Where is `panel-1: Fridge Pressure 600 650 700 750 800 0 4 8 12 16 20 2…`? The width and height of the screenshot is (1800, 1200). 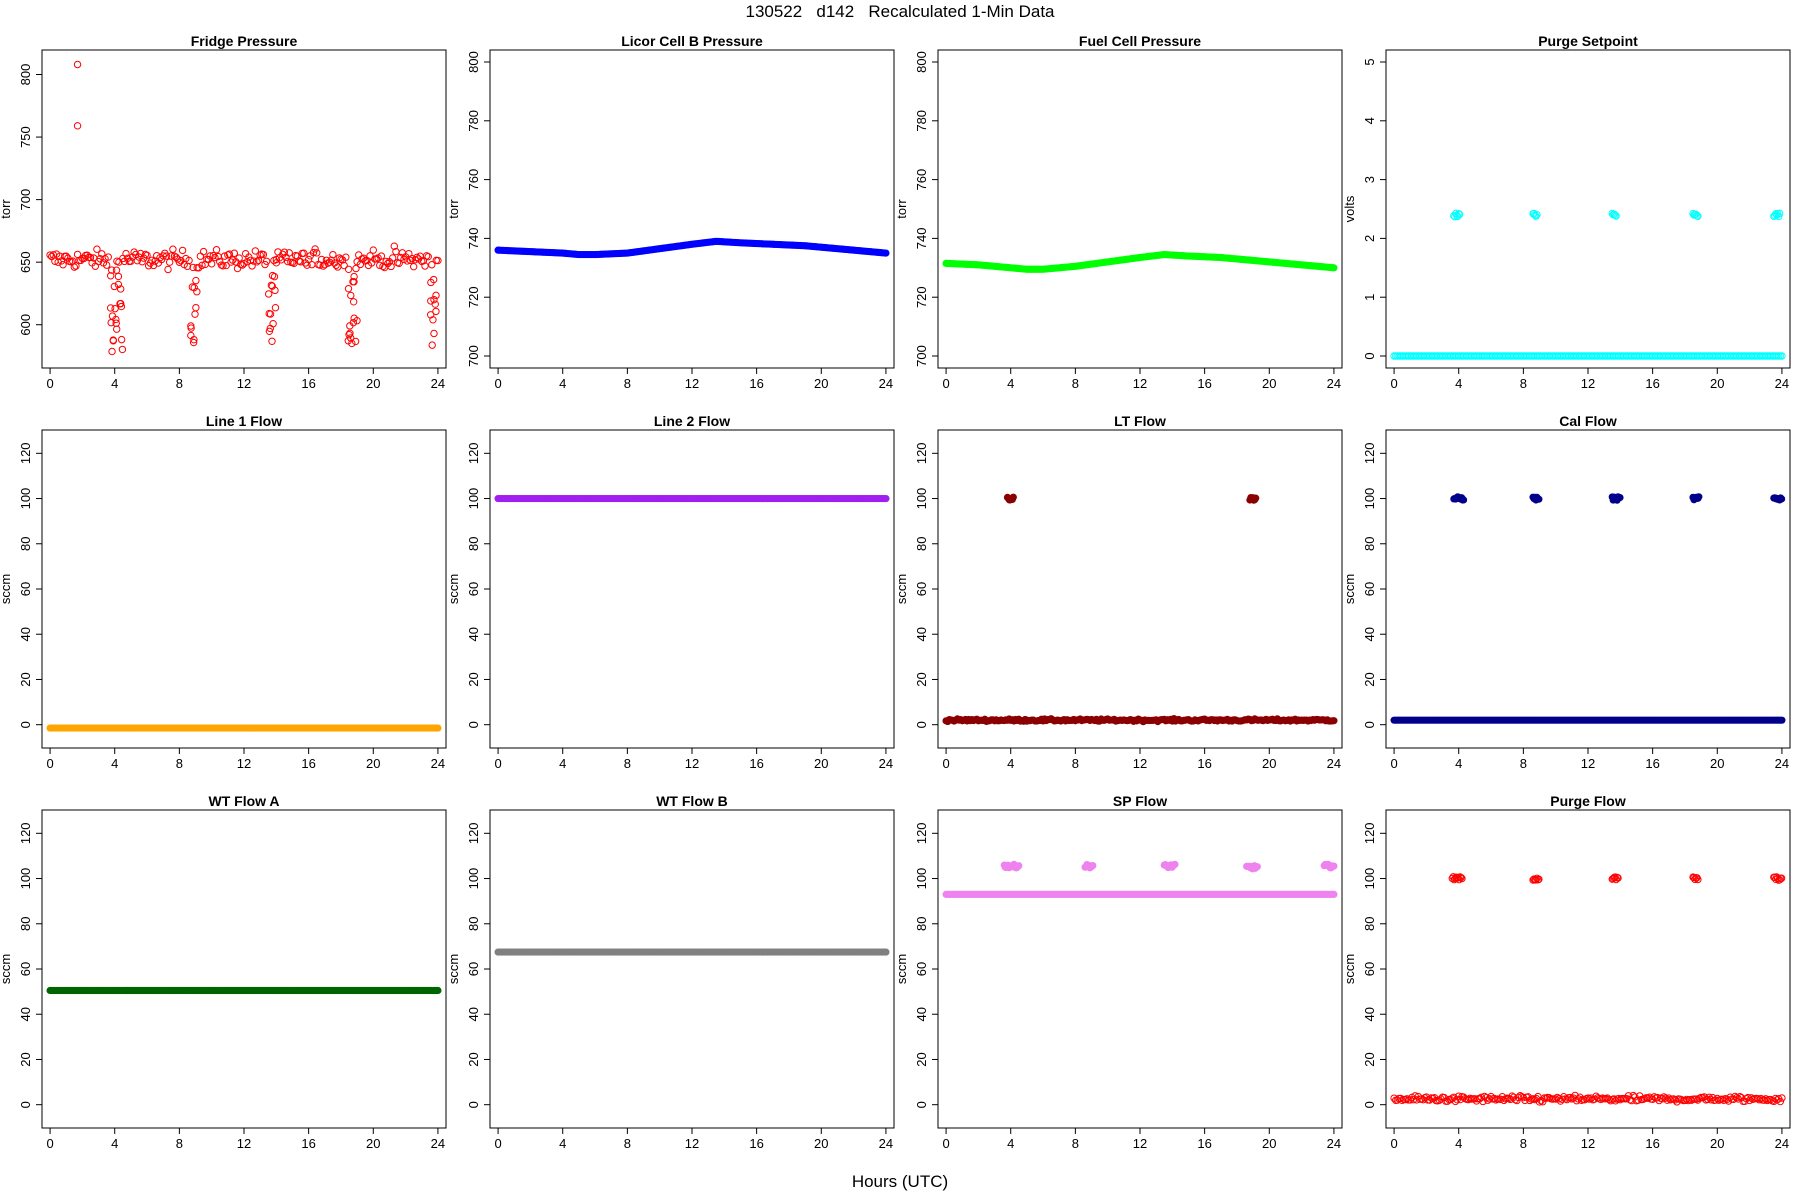
panel-1: Fridge Pressure 600 650 700 750 800 0 4 8 12 16 20 2… is located at coordinates (223, 212).